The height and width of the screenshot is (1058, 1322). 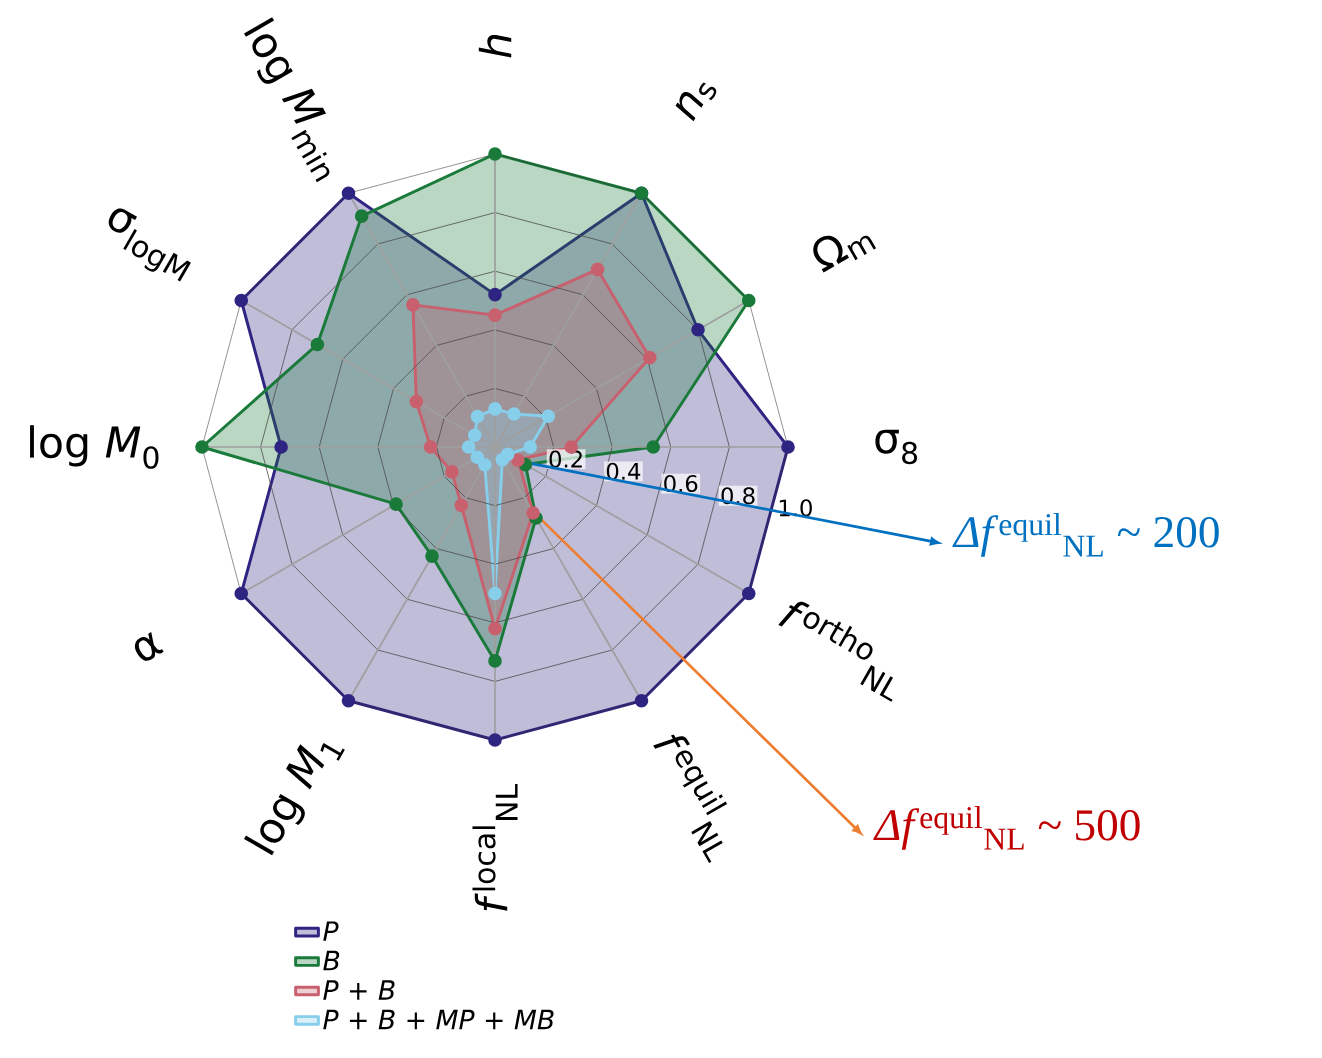 I want to click on spoke-label: σ$_{8}$, so click(x=896, y=447).